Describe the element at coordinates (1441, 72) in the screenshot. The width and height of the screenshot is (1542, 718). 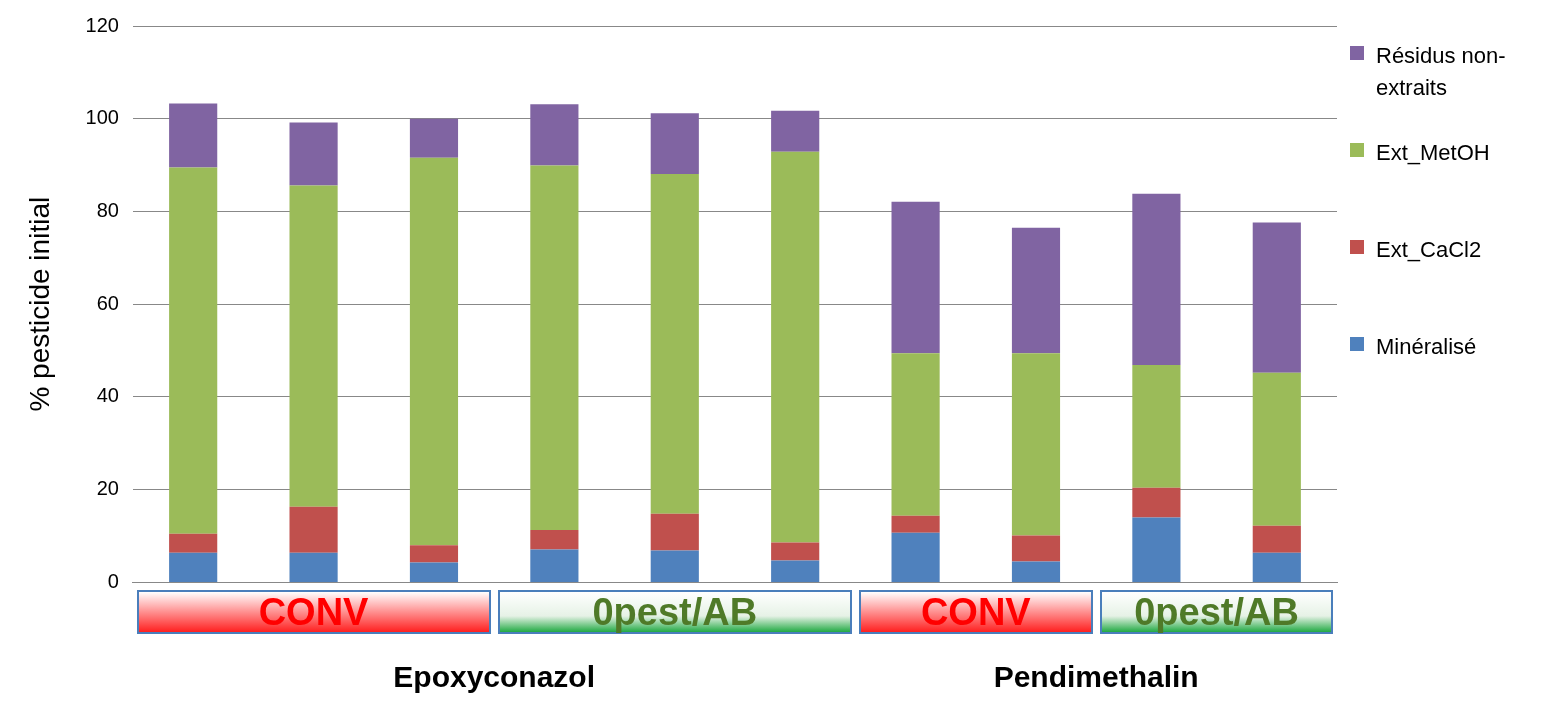
I see `legend-label: Résidus non-extraits` at that location.